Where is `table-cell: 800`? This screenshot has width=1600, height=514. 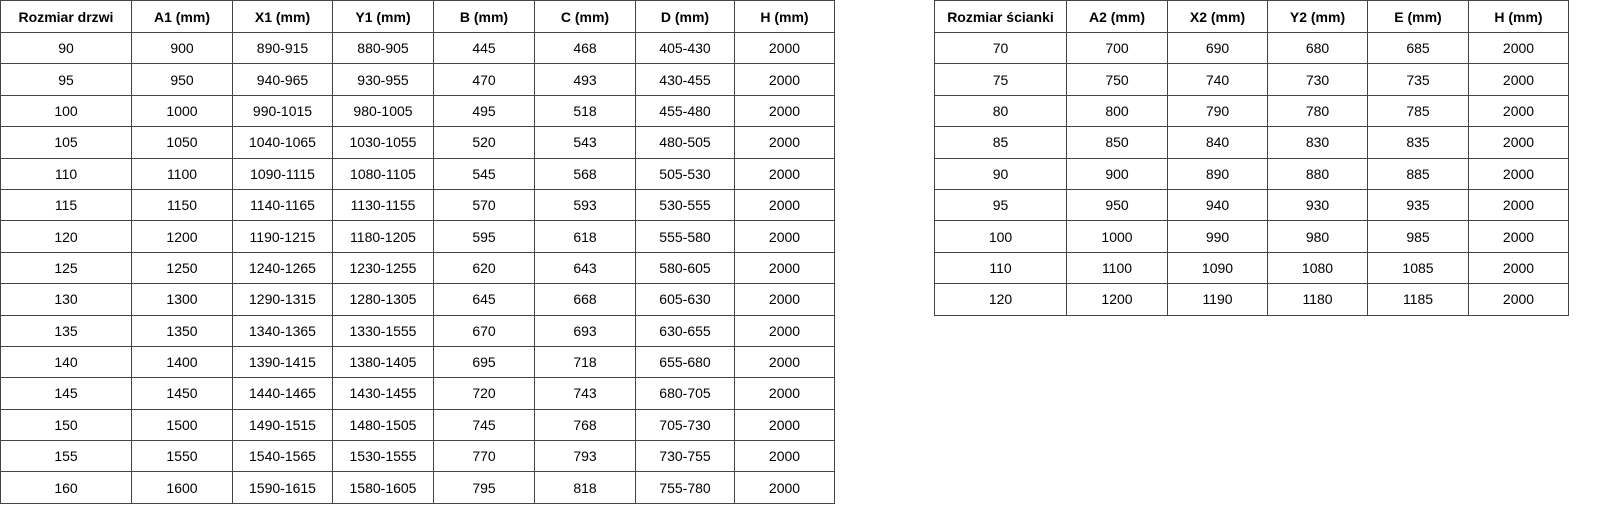
table-cell: 800 is located at coordinates (1117, 111).